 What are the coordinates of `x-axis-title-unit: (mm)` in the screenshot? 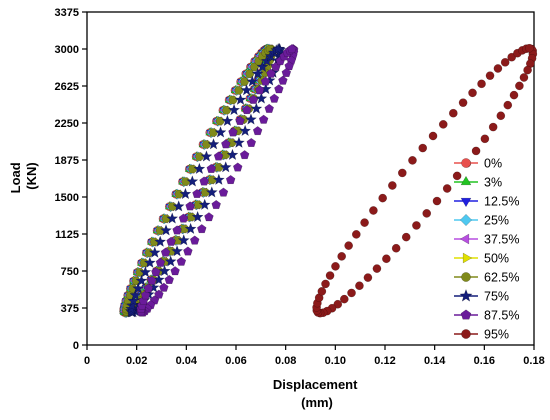 It's located at (317, 402).